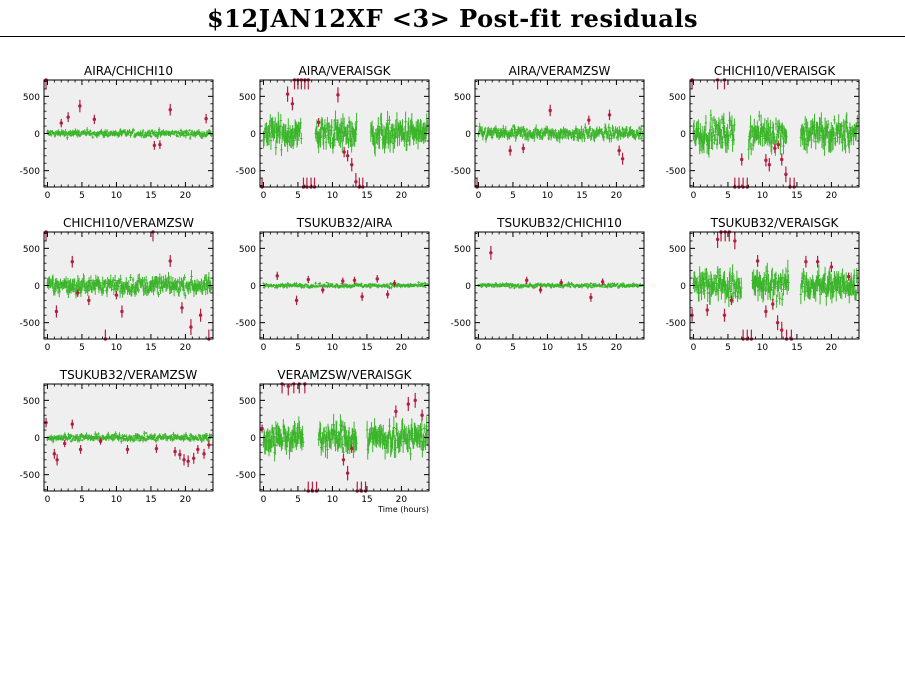 This screenshot has height=687, width=905. Describe the element at coordinates (775, 71) in the screenshot. I see `panel-title: CHICHI10/VERAISGK` at that location.